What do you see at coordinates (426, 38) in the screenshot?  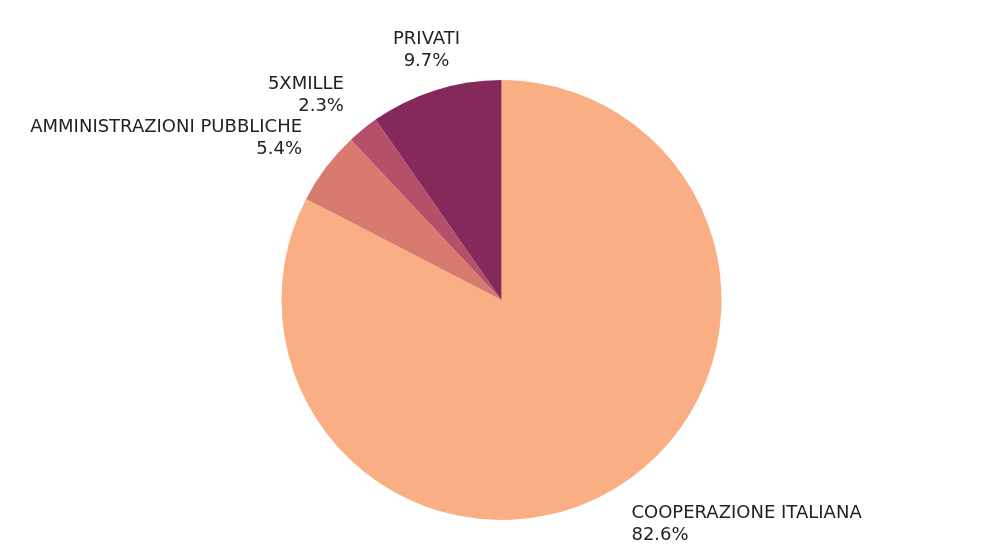 I see `slice-label: PRIVATI` at bounding box center [426, 38].